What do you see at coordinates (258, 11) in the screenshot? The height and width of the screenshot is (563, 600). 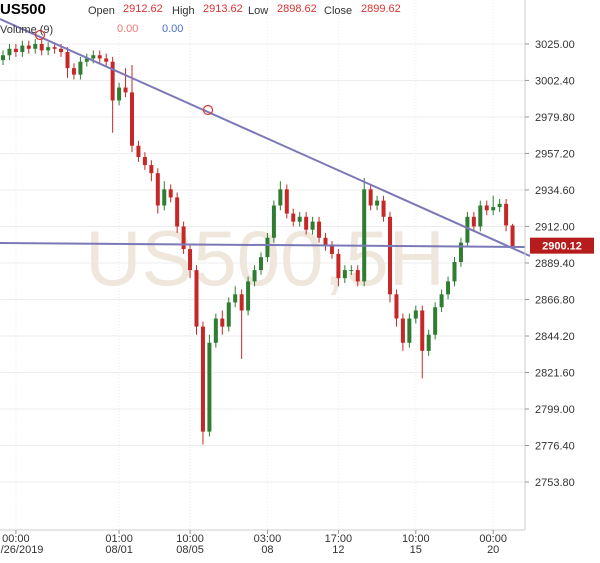 I see `low-label: Low` at bounding box center [258, 11].